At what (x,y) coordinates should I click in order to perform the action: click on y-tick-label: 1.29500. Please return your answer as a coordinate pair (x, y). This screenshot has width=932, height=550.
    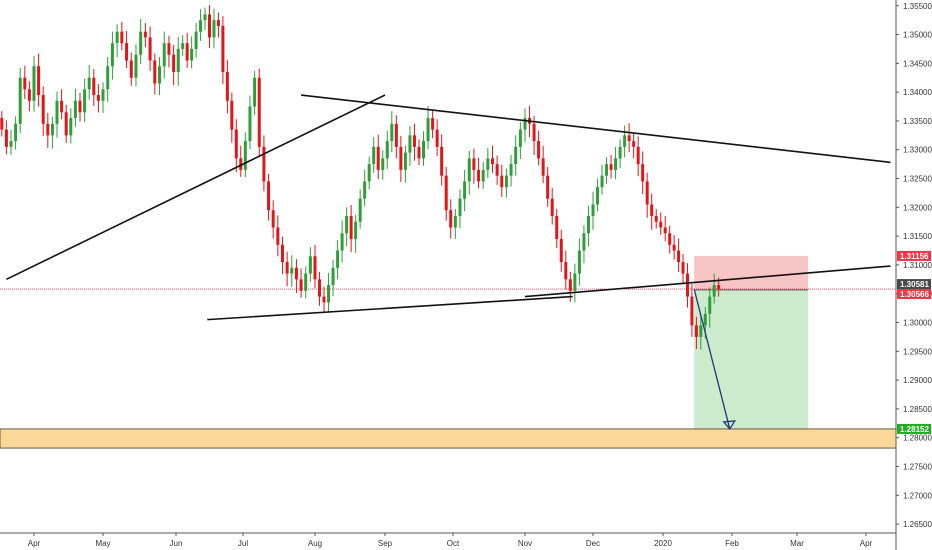
    Looking at the image, I should click on (917, 351).